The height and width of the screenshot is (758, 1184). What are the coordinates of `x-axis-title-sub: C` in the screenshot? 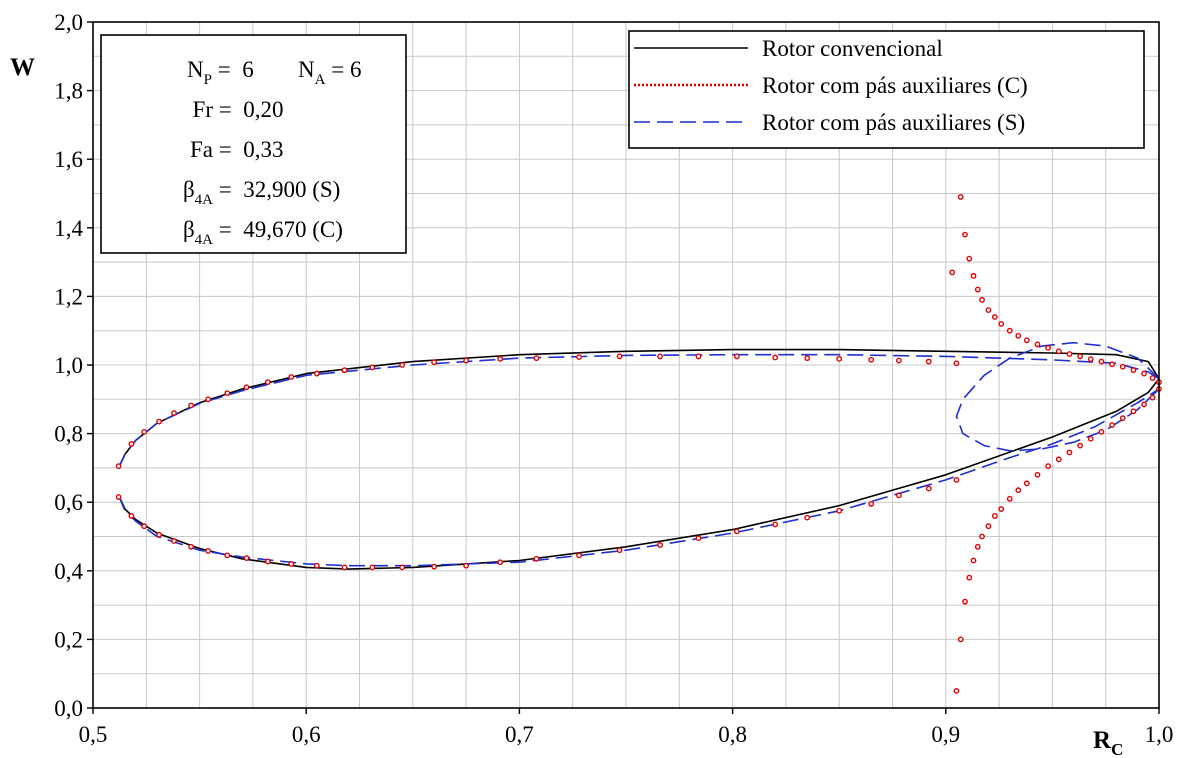 It's located at (1117, 749).